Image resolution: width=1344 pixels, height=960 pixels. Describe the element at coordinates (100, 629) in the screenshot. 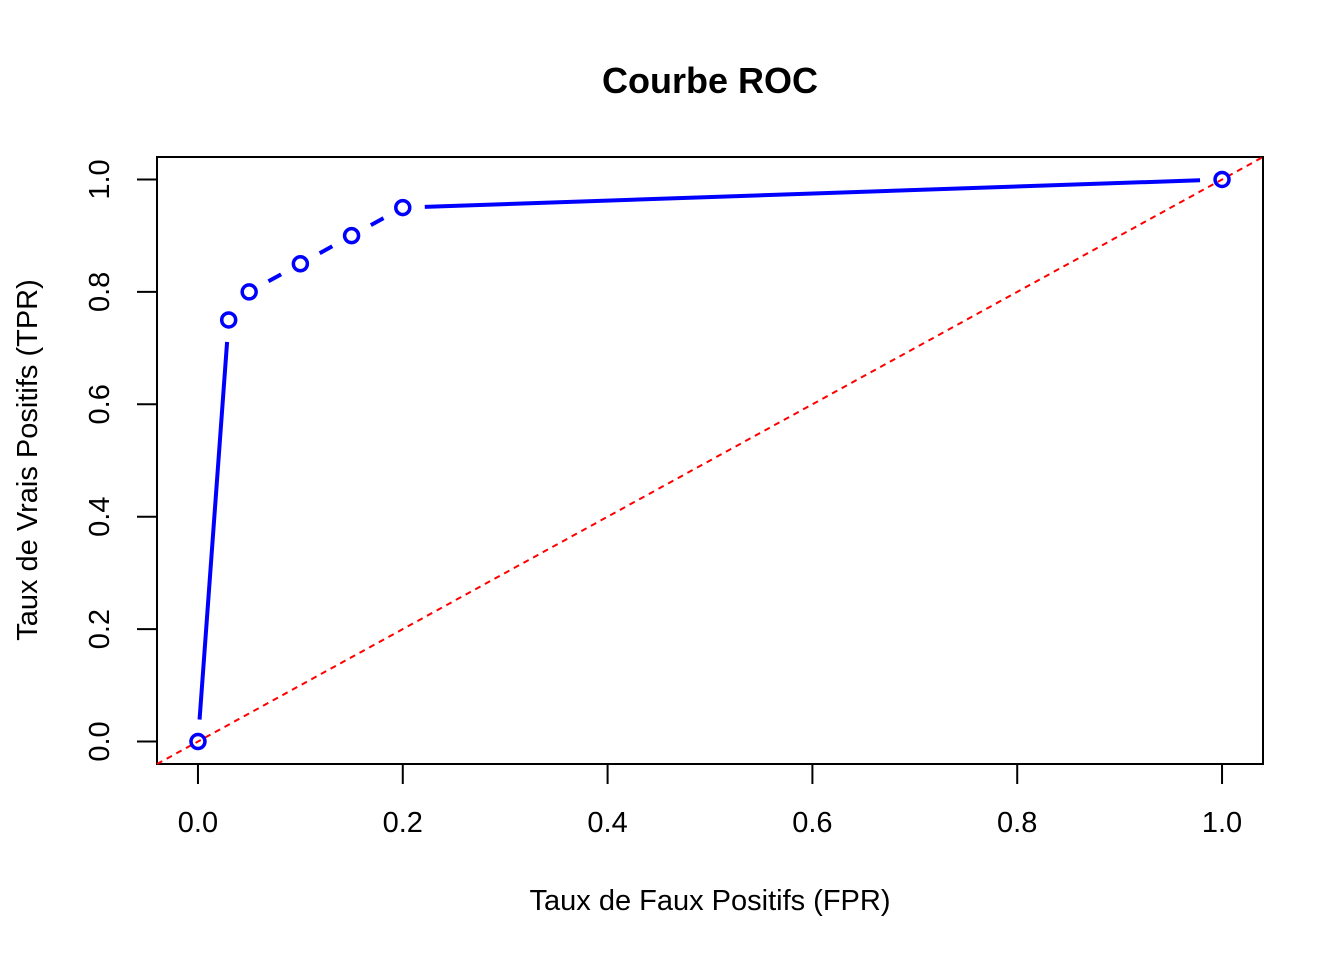

I see `y-tick-label: 0.2` at that location.